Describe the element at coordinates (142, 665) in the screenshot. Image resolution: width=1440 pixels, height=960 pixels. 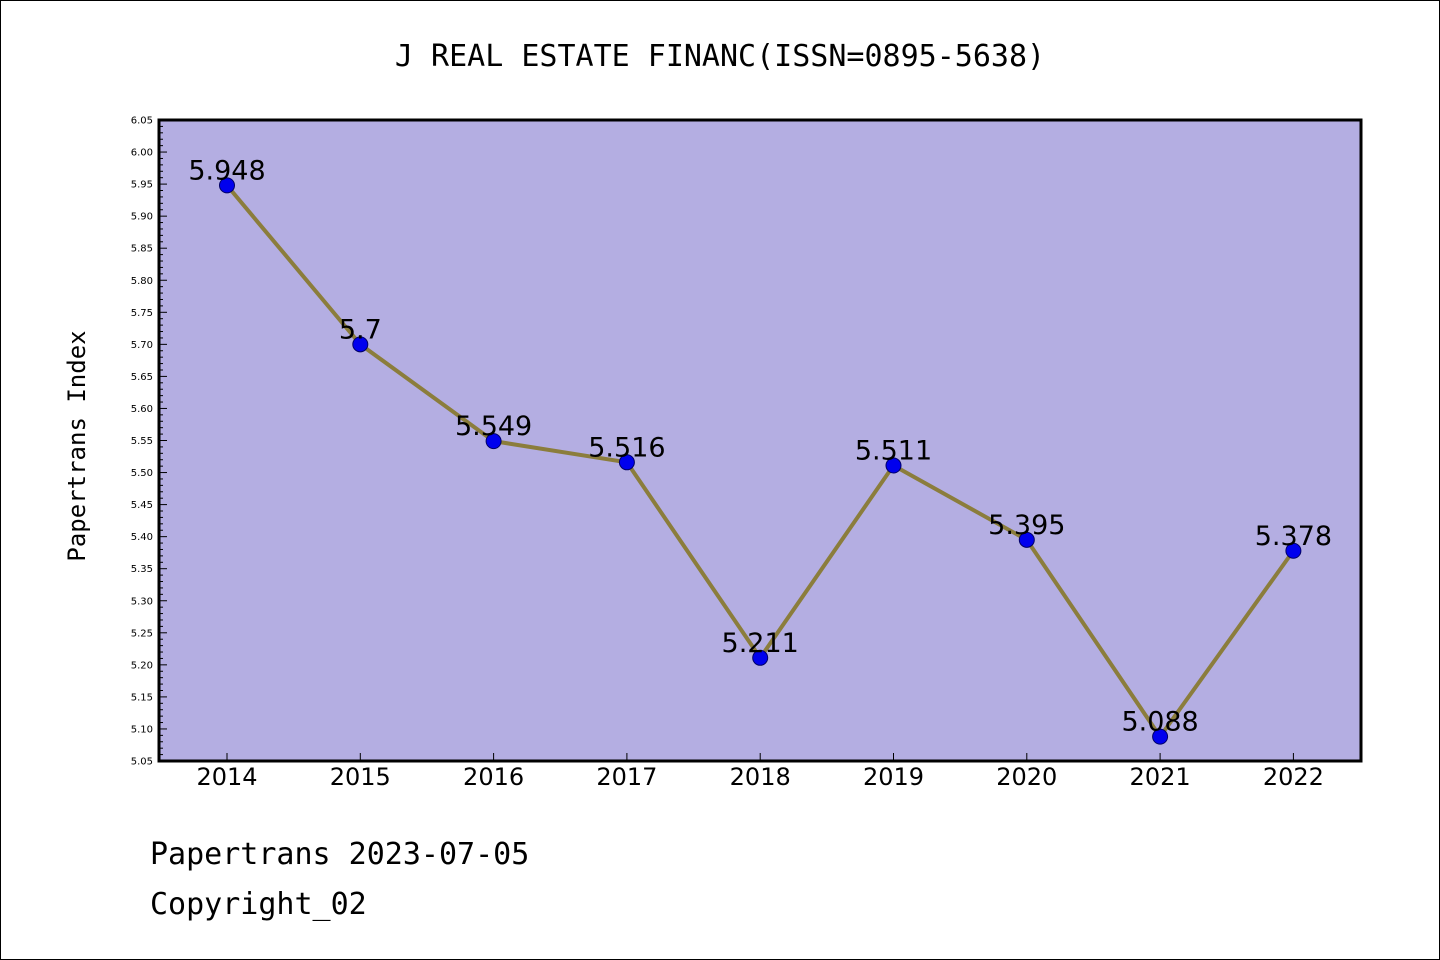
I see `y-tick-label: 5.20` at that location.